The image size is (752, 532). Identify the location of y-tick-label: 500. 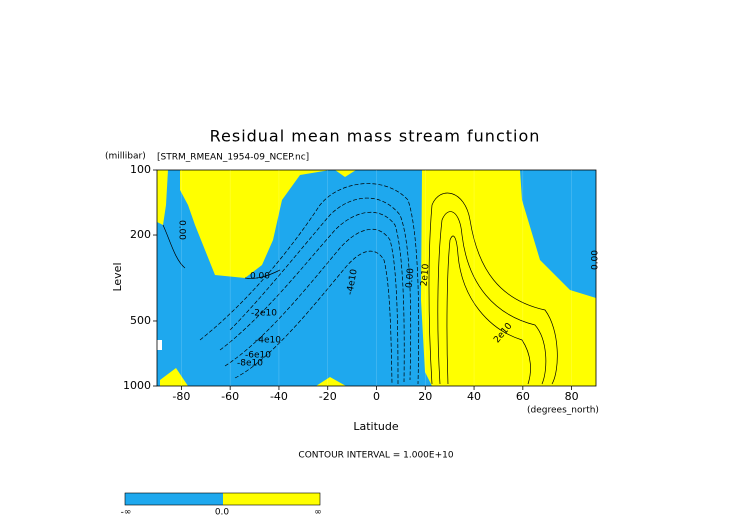
(140, 320).